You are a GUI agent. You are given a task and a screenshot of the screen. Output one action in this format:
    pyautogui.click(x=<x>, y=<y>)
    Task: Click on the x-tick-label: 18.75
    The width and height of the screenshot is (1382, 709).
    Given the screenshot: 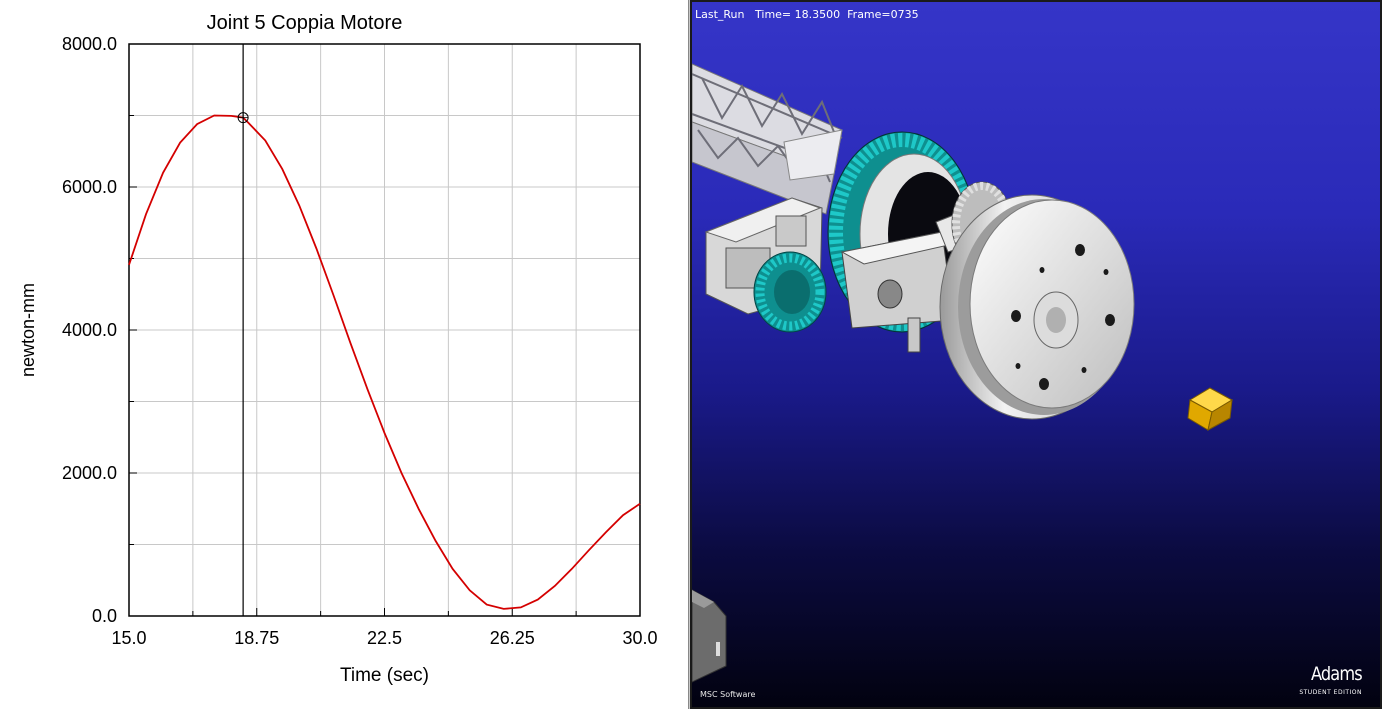 What is the action you would take?
    pyautogui.click(x=256, y=638)
    